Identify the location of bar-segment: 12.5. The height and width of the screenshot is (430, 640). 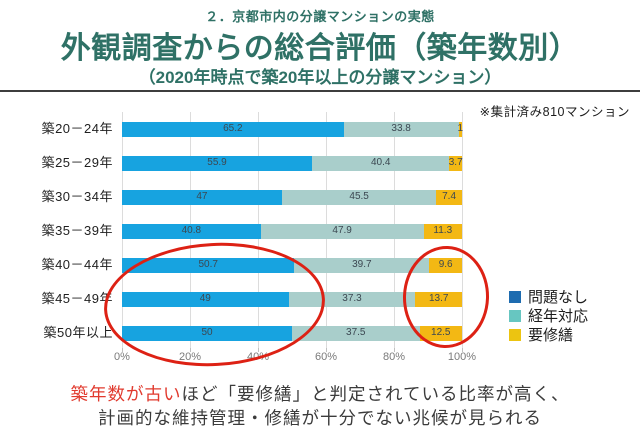
(440, 333).